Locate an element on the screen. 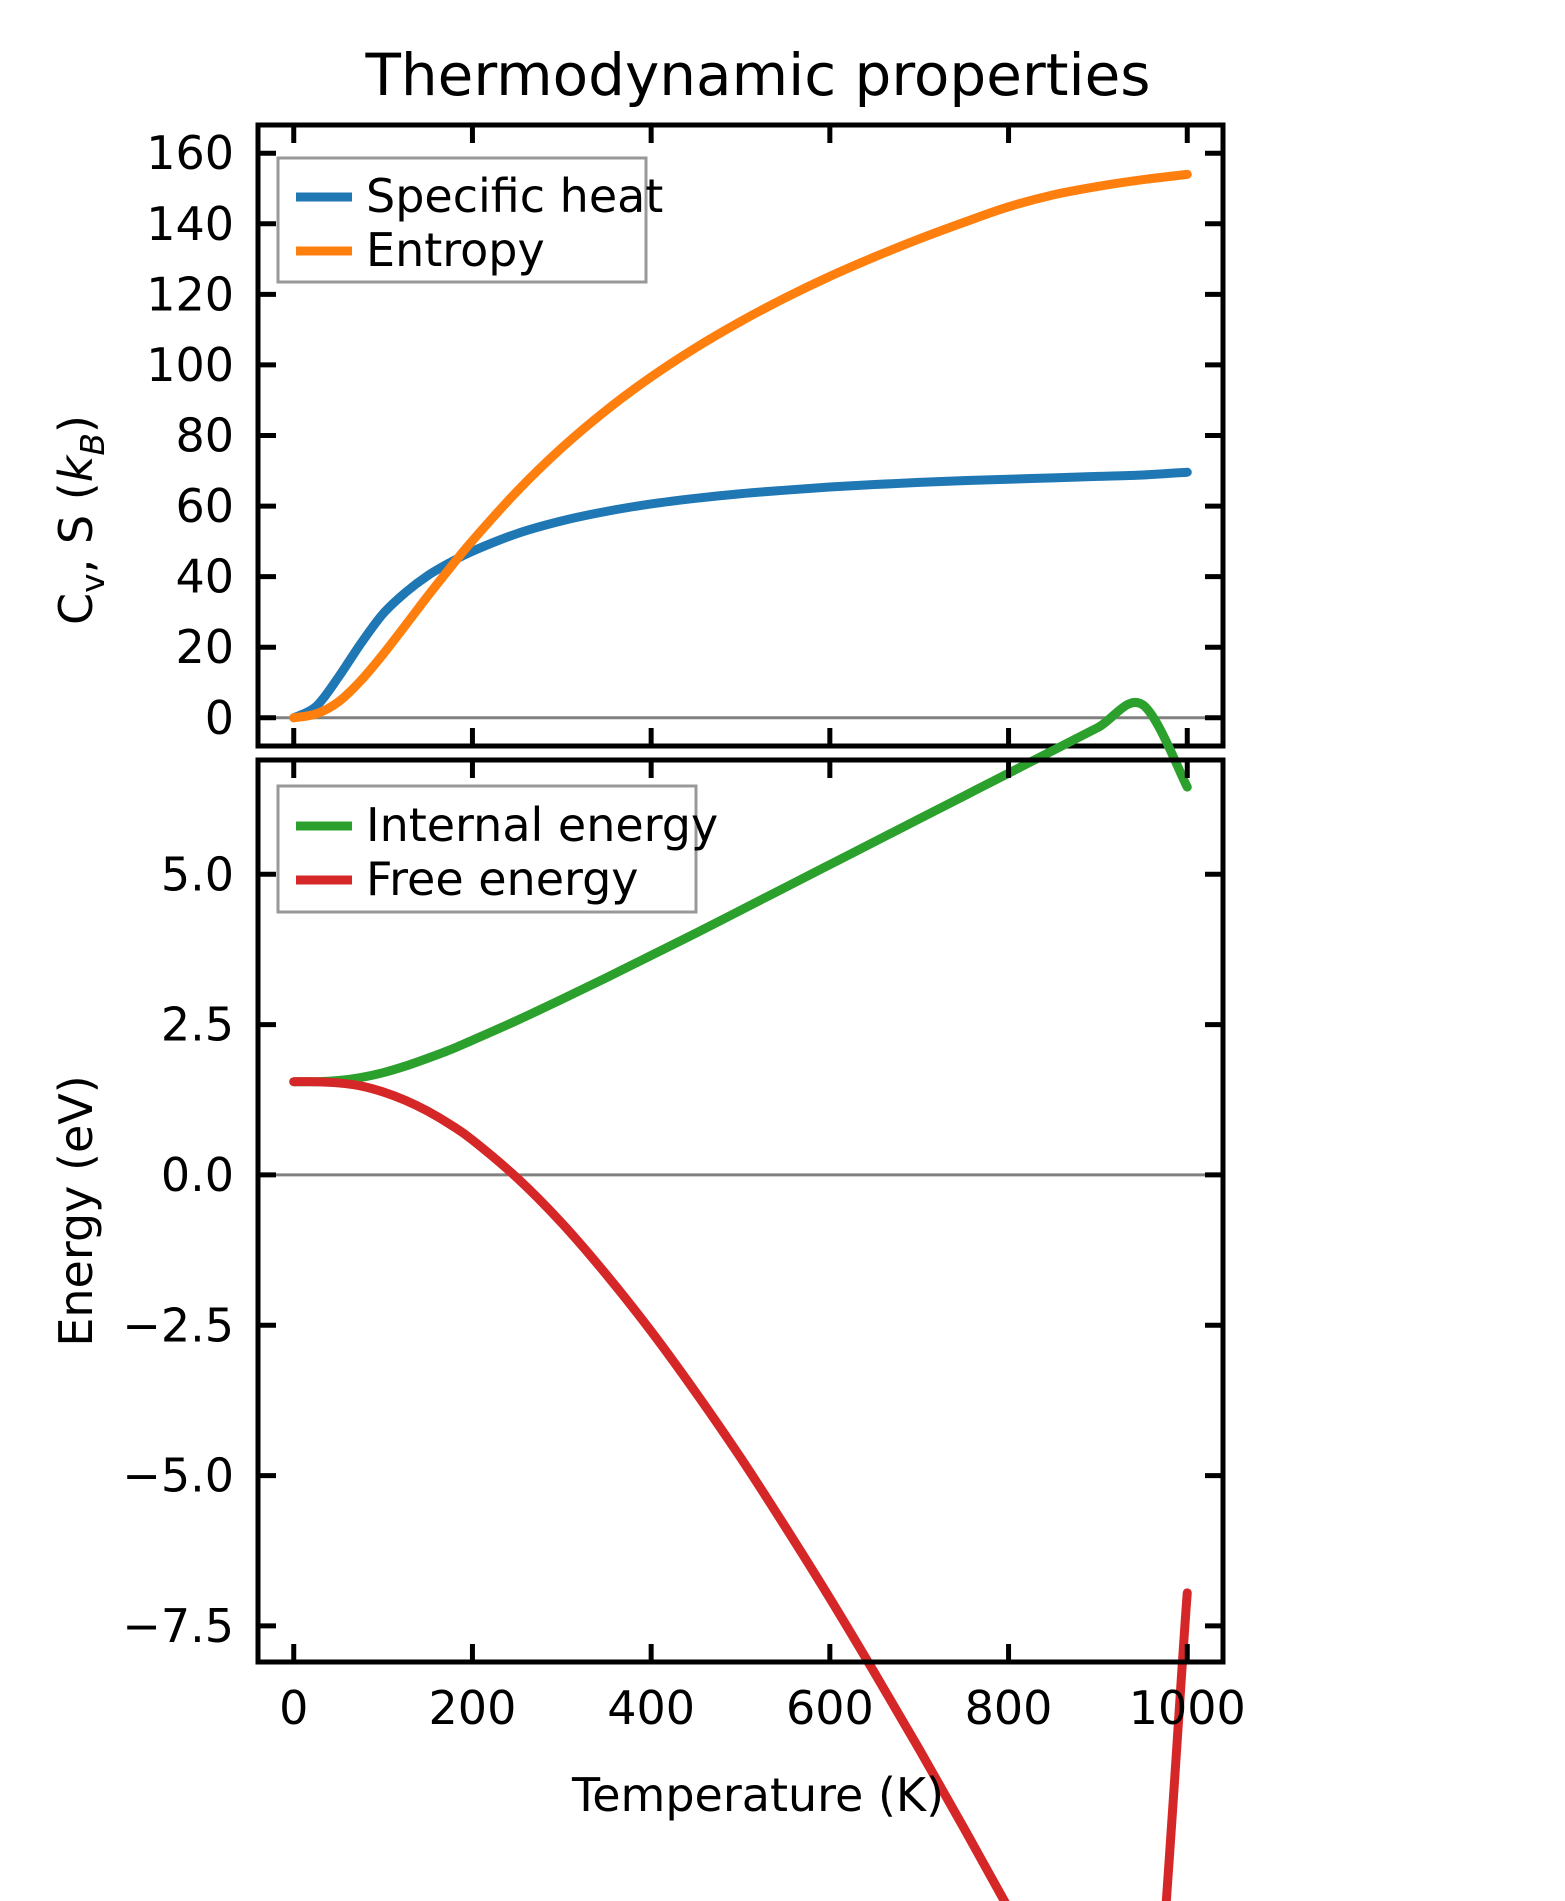  page-title: Thermodynamic properties is located at coordinates (757, 75).